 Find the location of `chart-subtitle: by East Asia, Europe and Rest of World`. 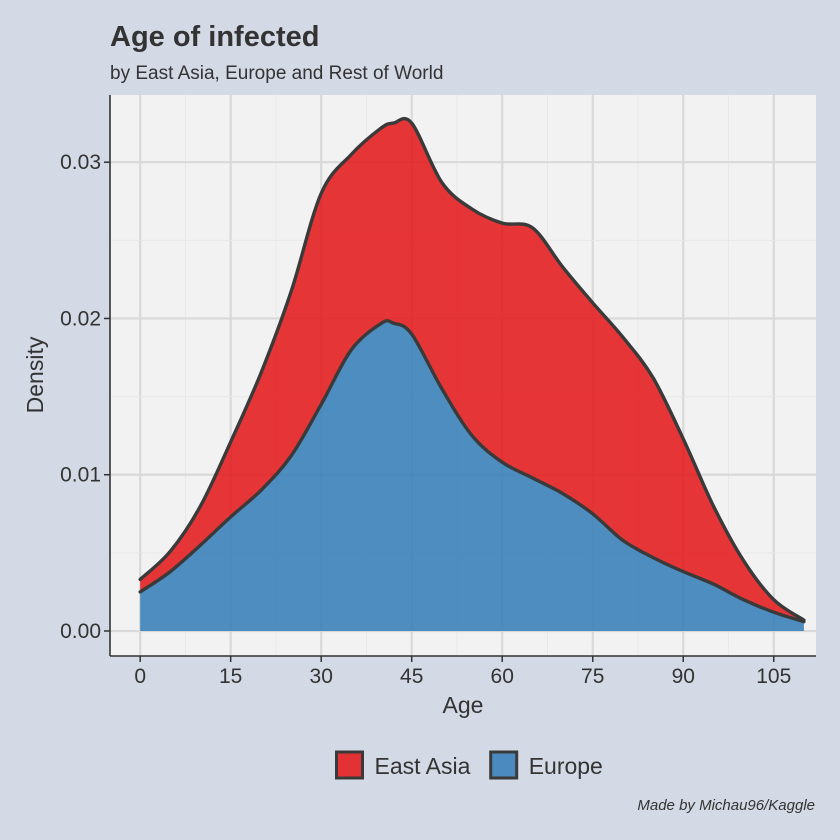

chart-subtitle: by East Asia, Europe and Rest of World is located at coordinates (276, 73).